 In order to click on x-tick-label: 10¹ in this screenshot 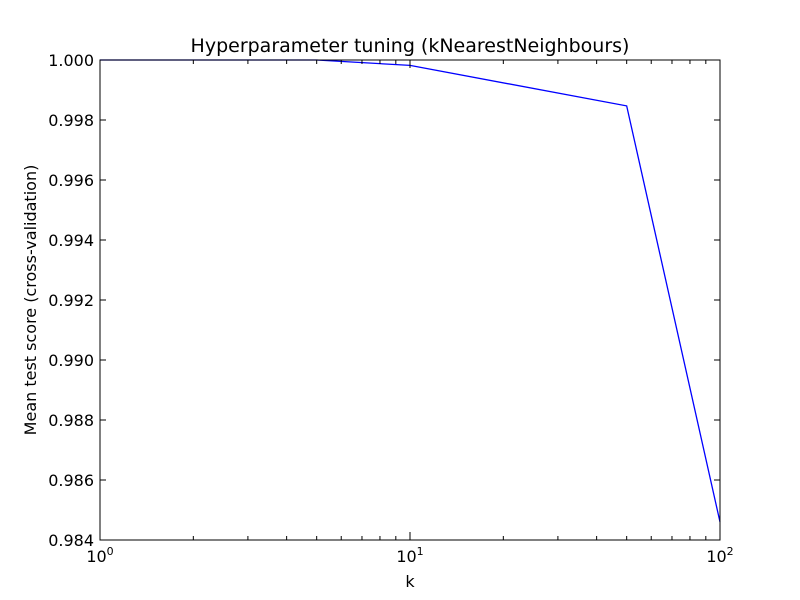, I will do `click(409, 555)`.